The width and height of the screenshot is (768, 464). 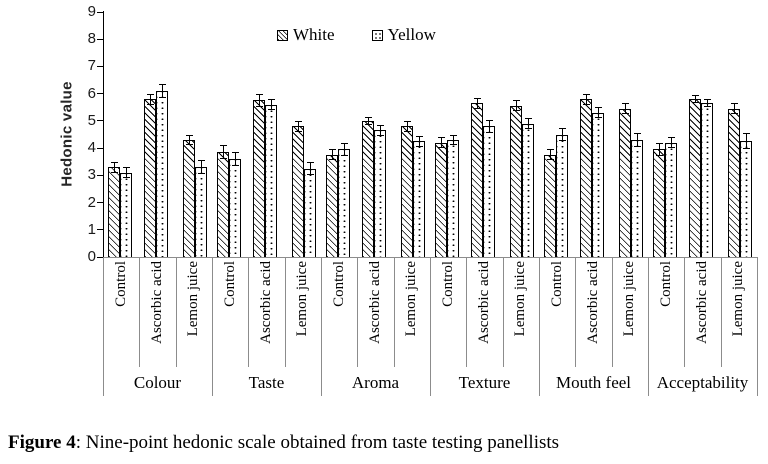 What do you see at coordinates (637, 198) in the screenshot?
I see `bar-yellow-mouth-feel-lemon-juice` at bounding box center [637, 198].